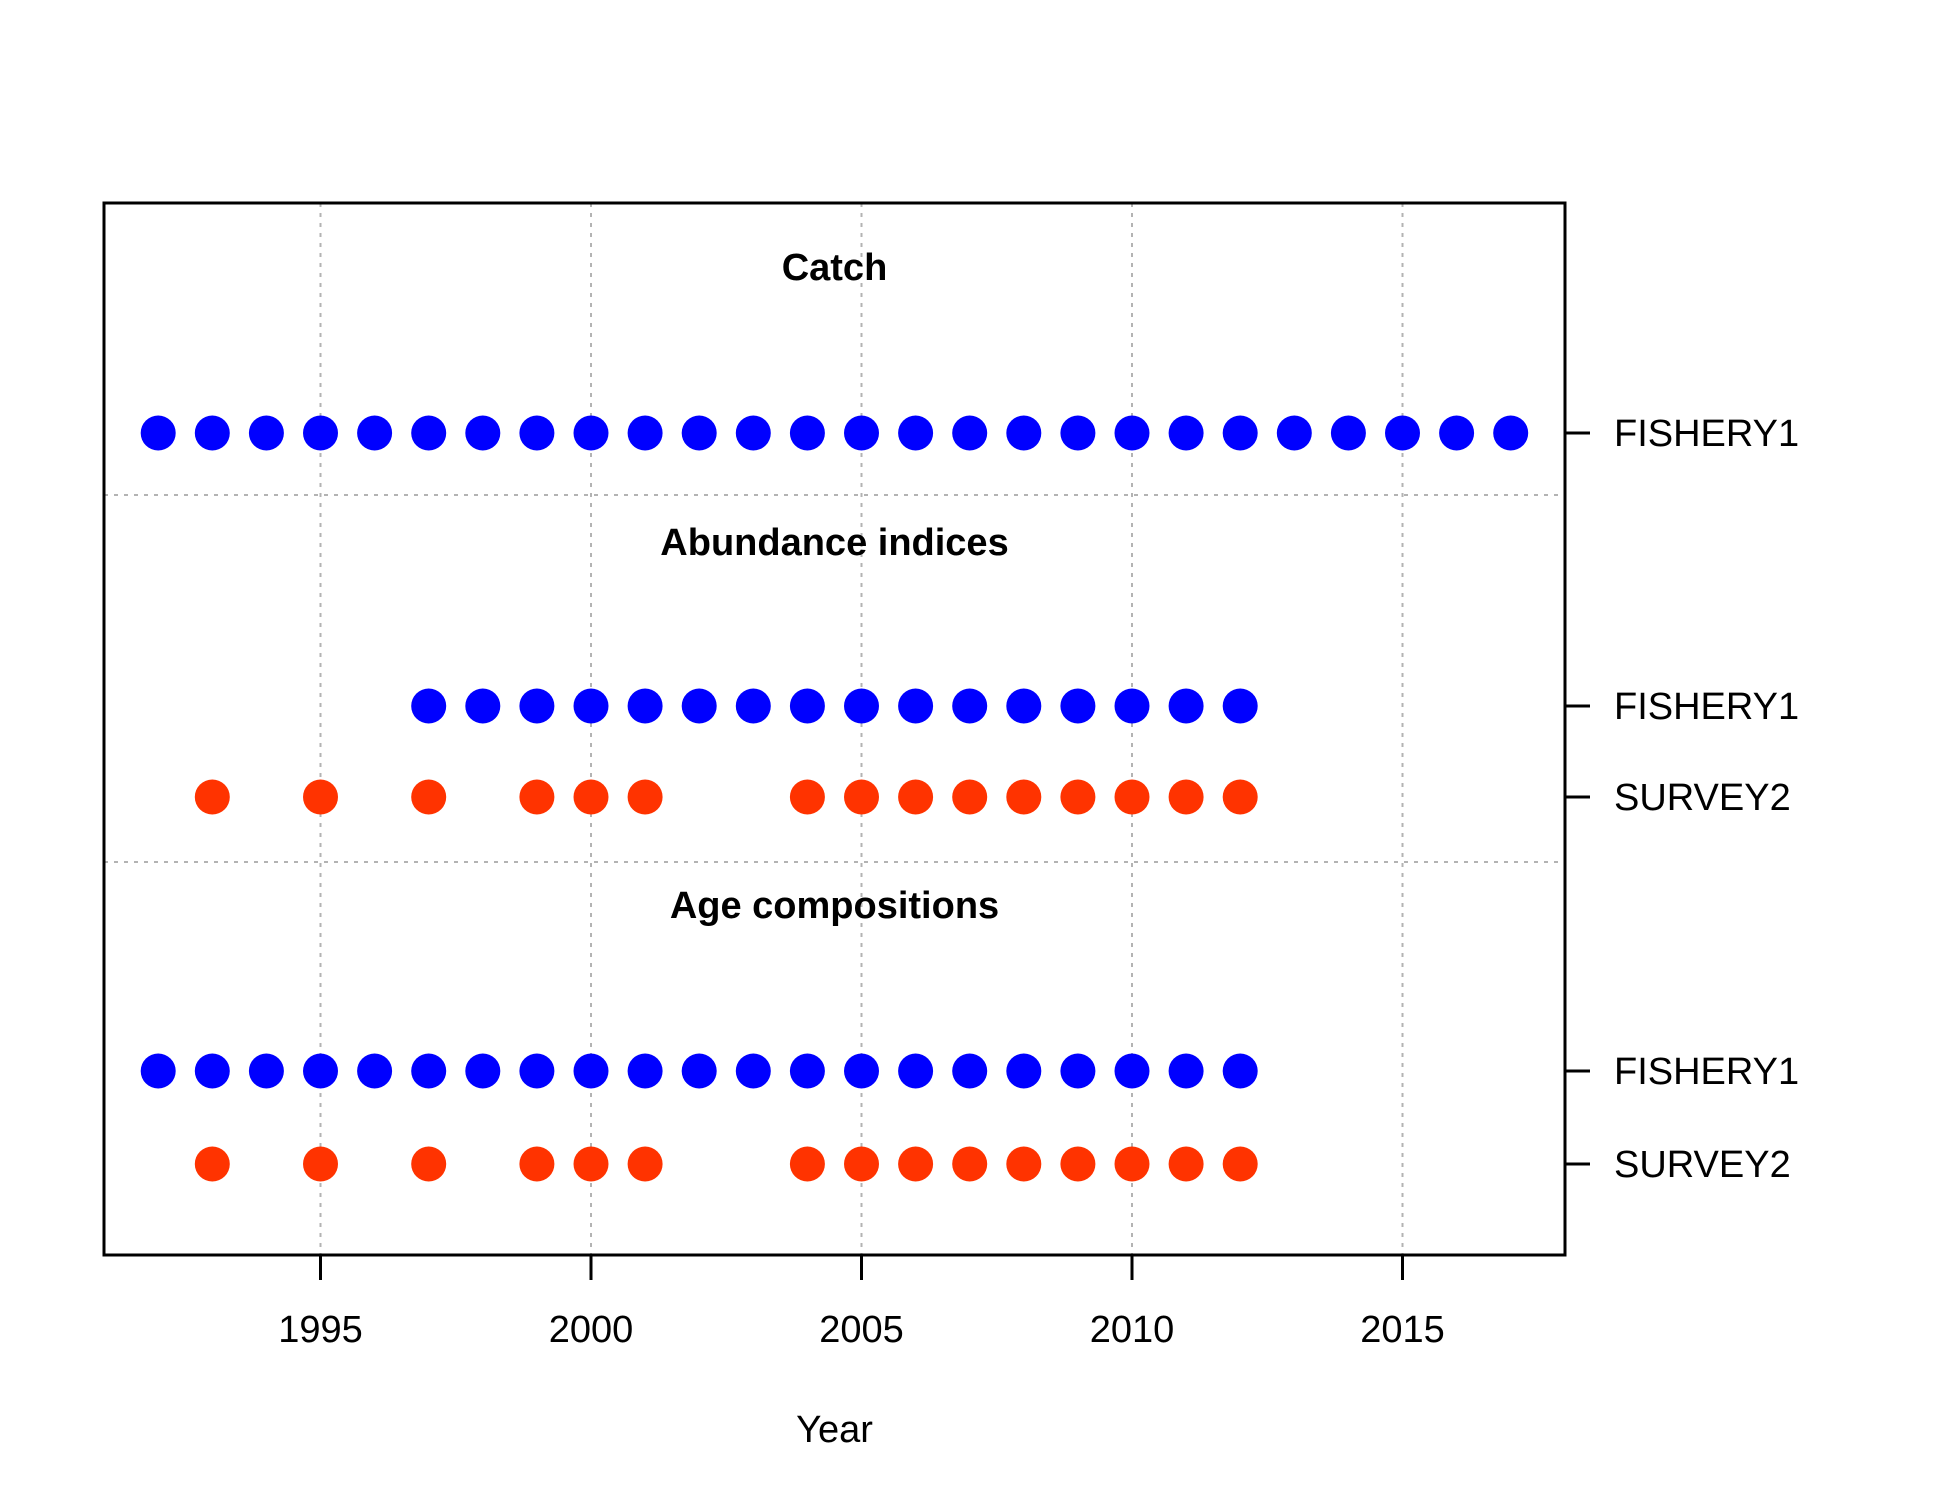  I want to click on section-title: Age compositions, so click(834, 906).